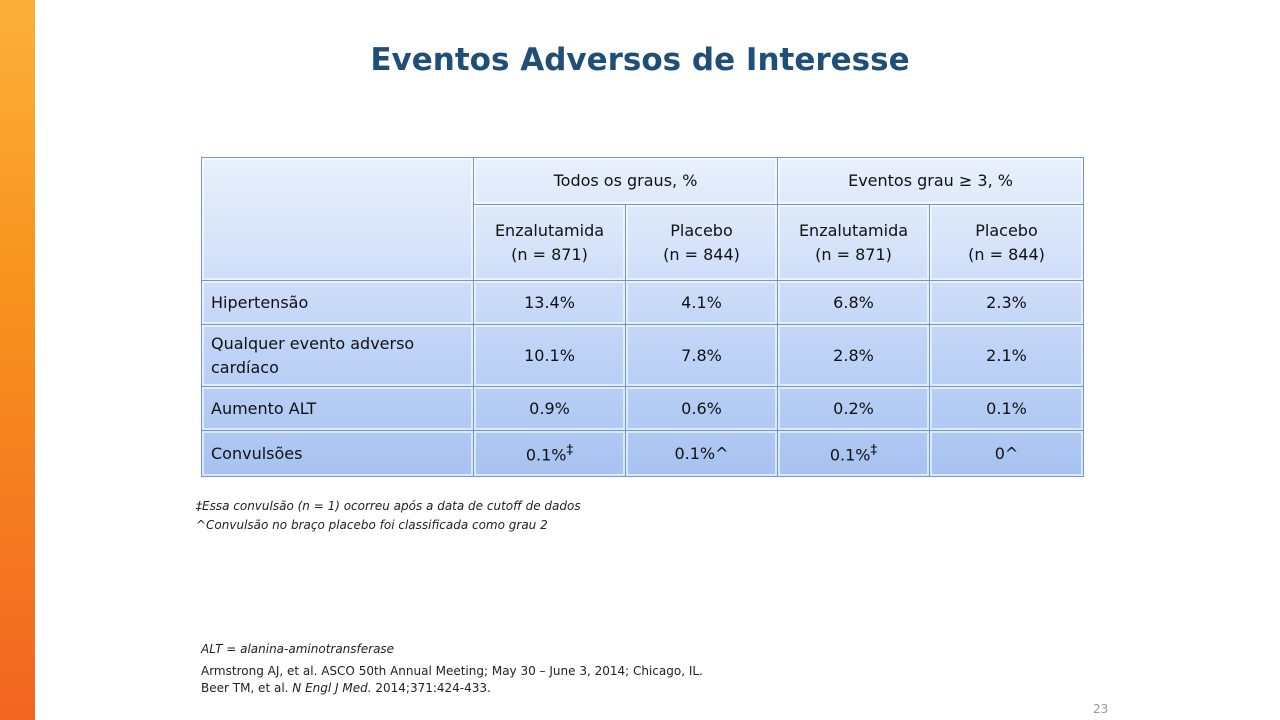 This screenshot has height=720, width=1280. Describe the element at coordinates (701, 355) in the screenshot. I see `table-cell: 7.8%` at that location.